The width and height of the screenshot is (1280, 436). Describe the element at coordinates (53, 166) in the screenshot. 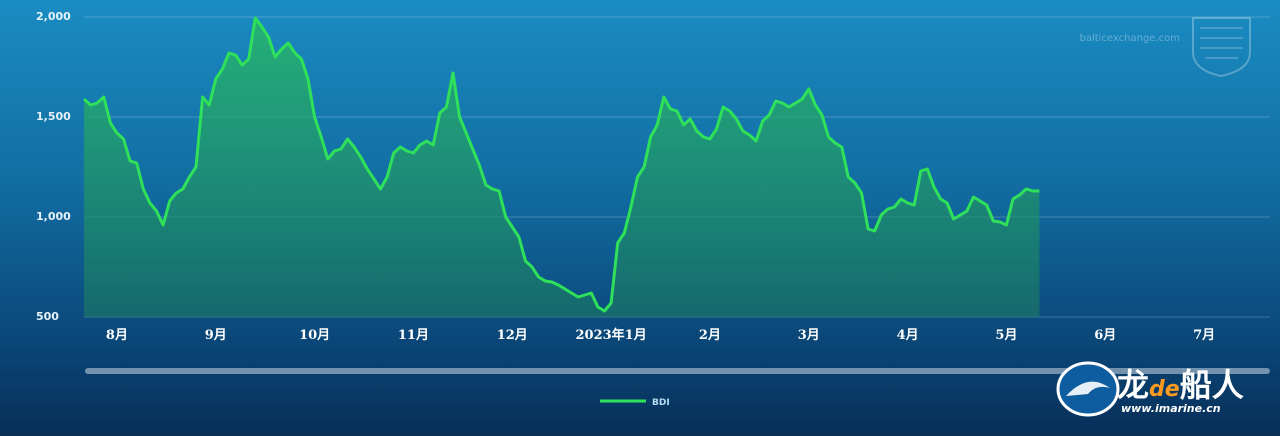

I see `y-axis-ticks: 2,000 1,500 1,000 500` at that location.